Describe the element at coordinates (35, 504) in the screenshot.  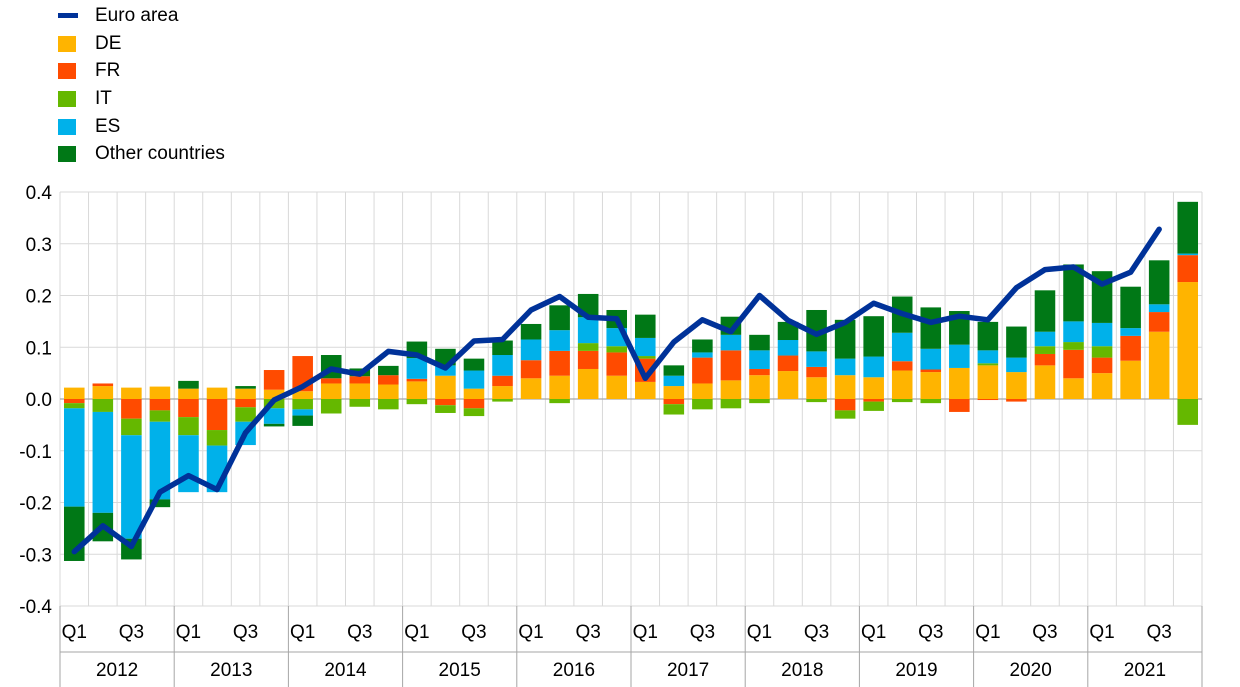
I see `y-tick-label: -0.2` at that location.